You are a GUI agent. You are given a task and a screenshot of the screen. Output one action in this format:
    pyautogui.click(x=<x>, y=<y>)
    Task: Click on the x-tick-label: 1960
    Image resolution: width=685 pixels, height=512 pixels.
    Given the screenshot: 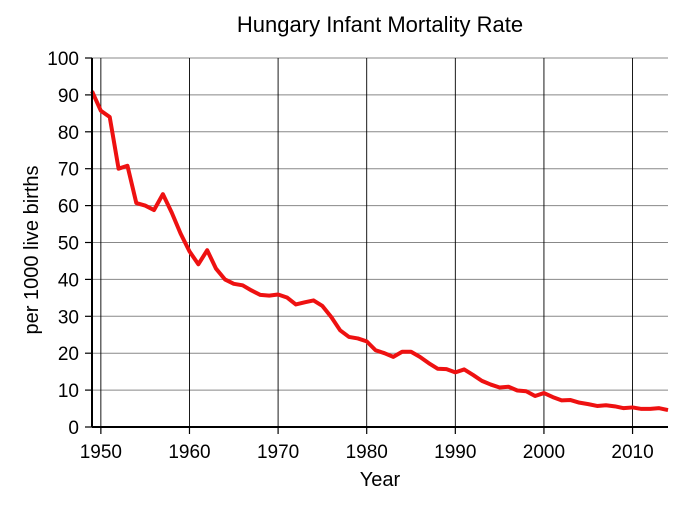 What is the action you would take?
    pyautogui.click(x=189, y=452)
    